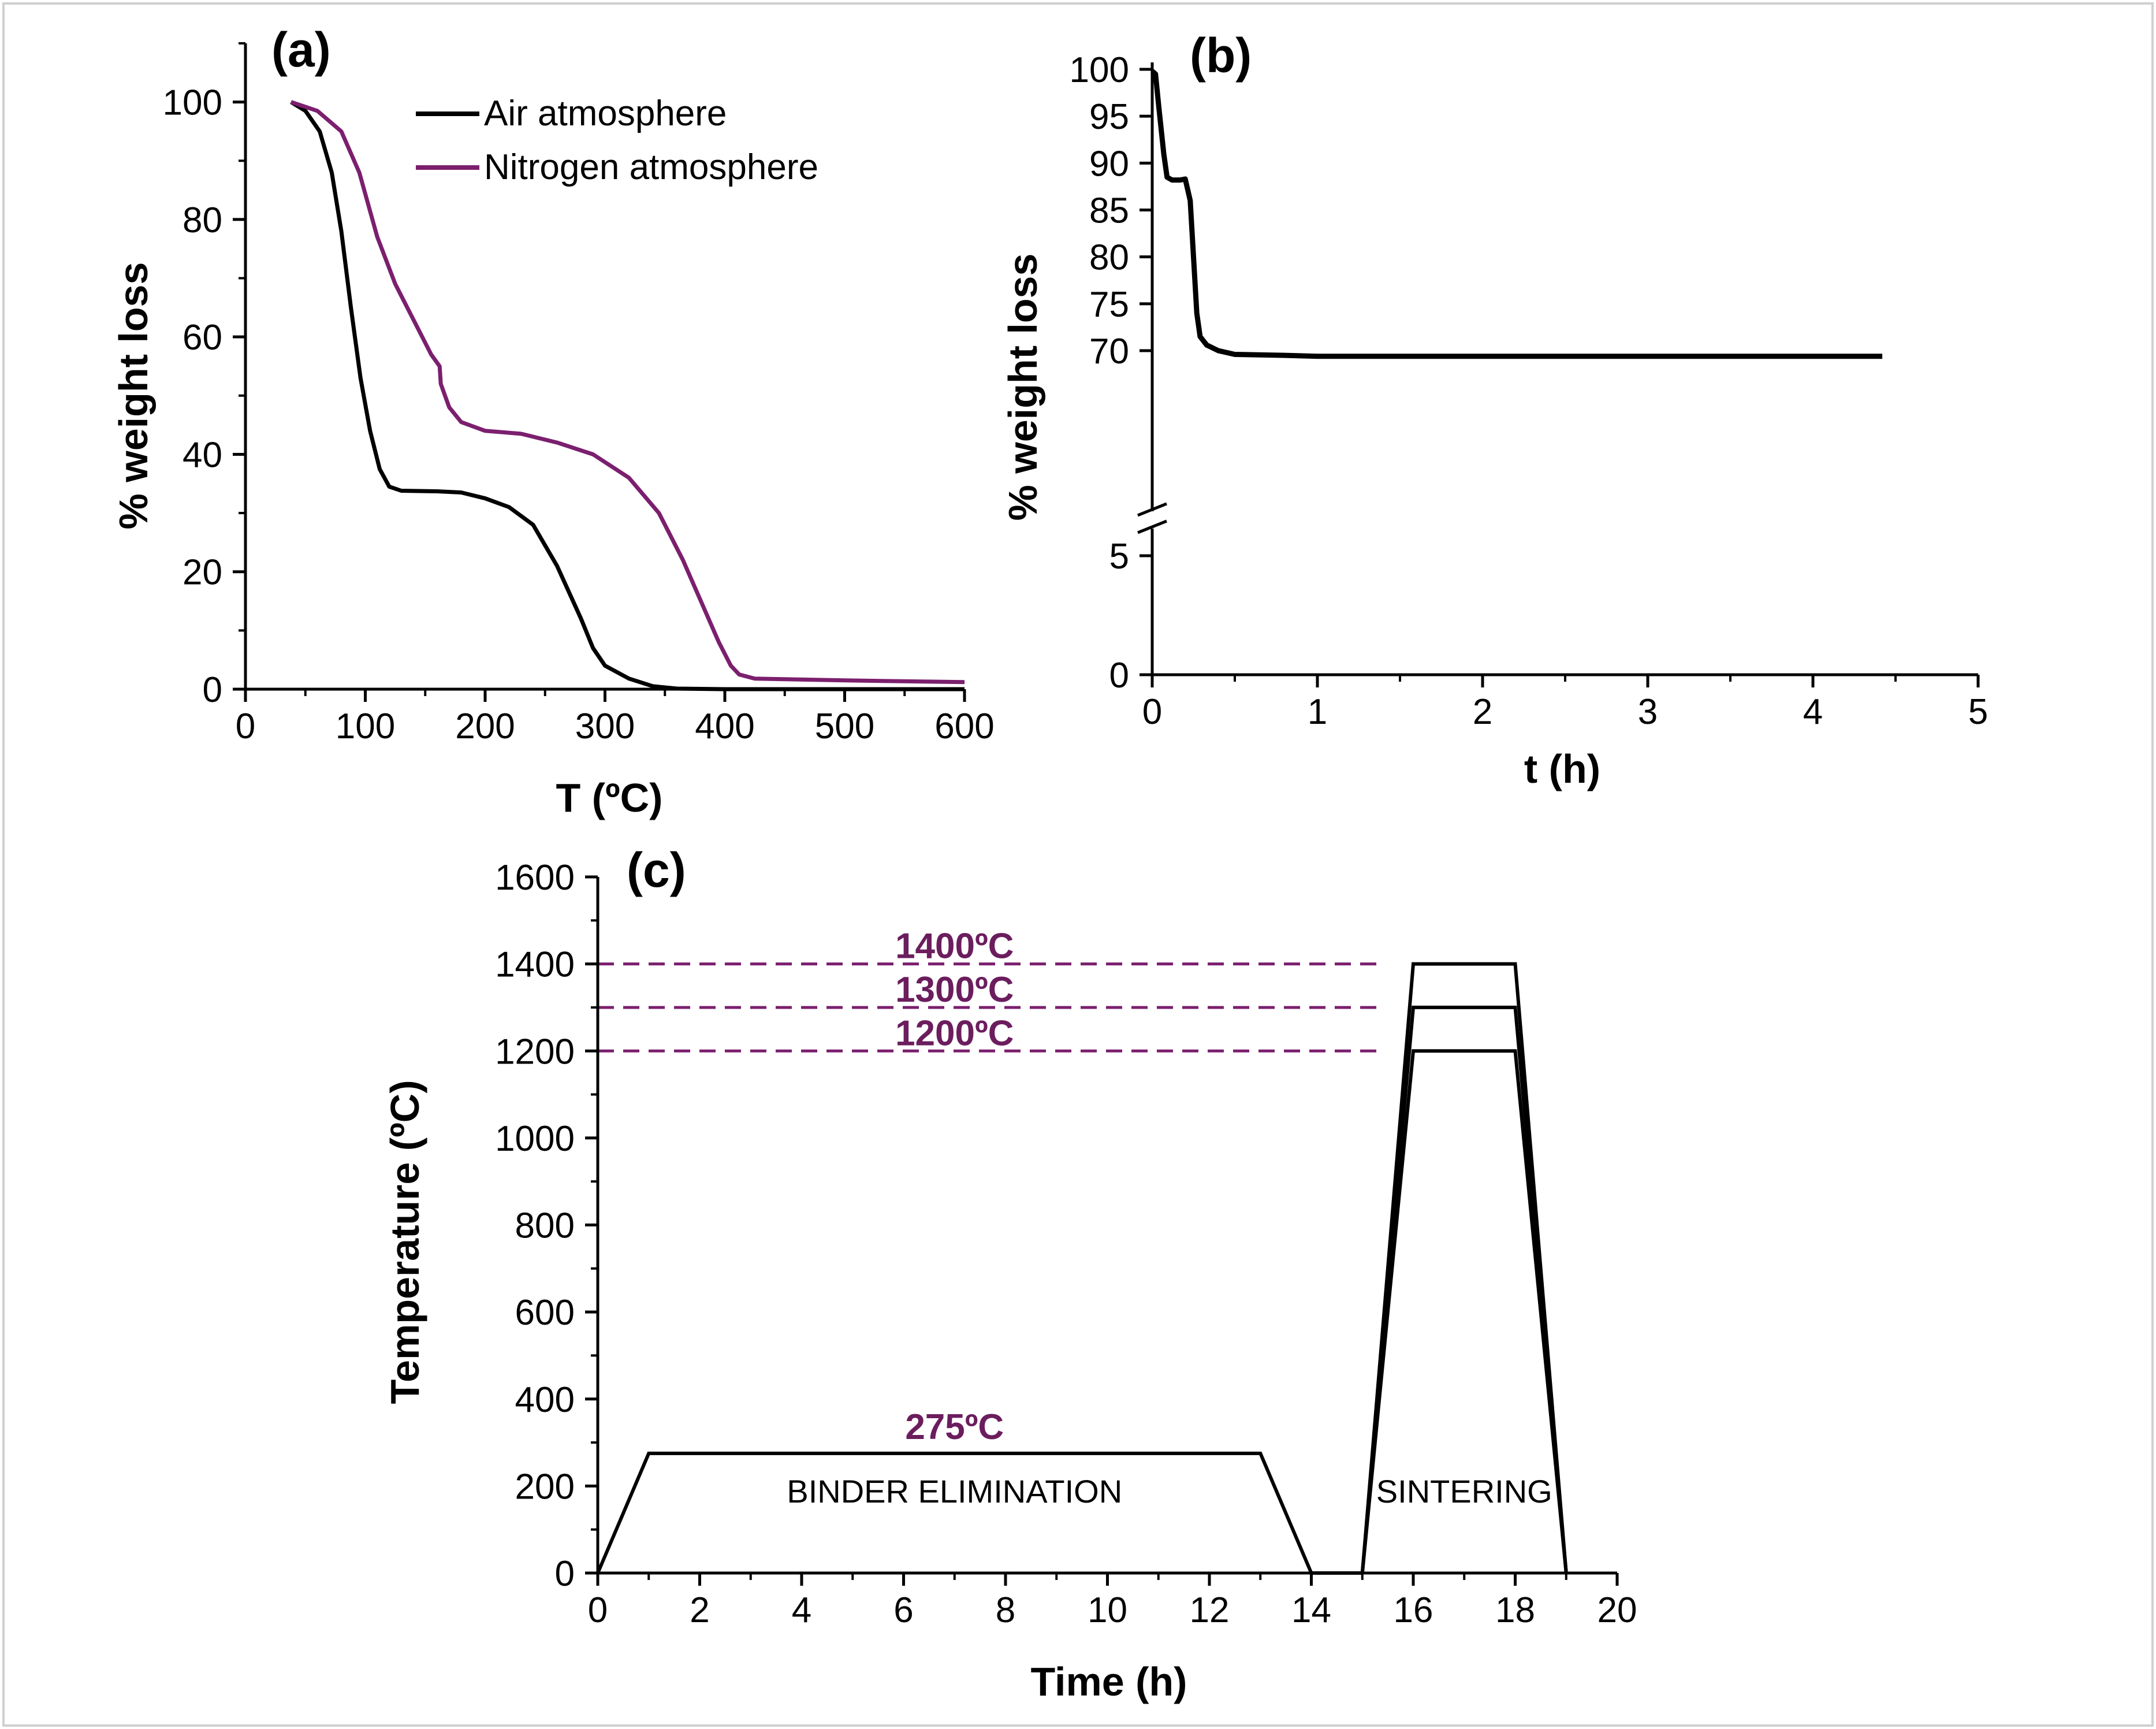  I want to click on panel-a-x-tick-label: 100, so click(365, 727).